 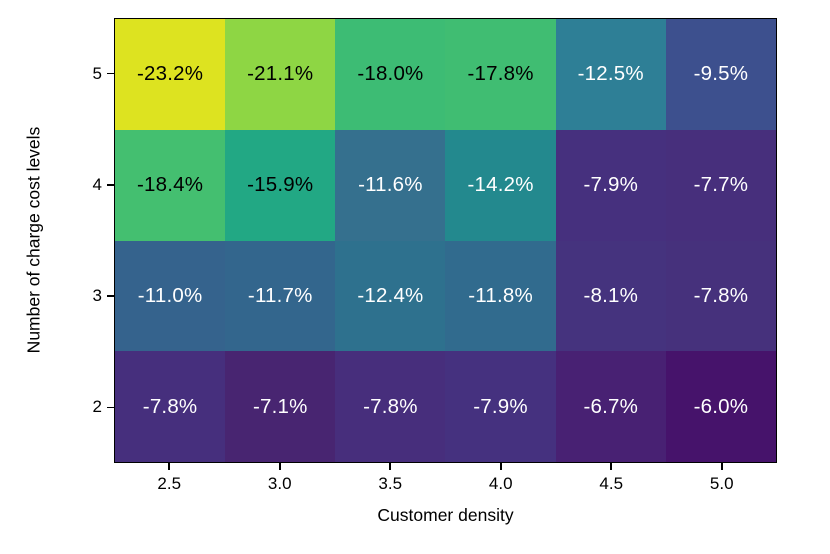 What do you see at coordinates (611, 483) in the screenshot?
I see `x-tick-label: 4.5` at bounding box center [611, 483].